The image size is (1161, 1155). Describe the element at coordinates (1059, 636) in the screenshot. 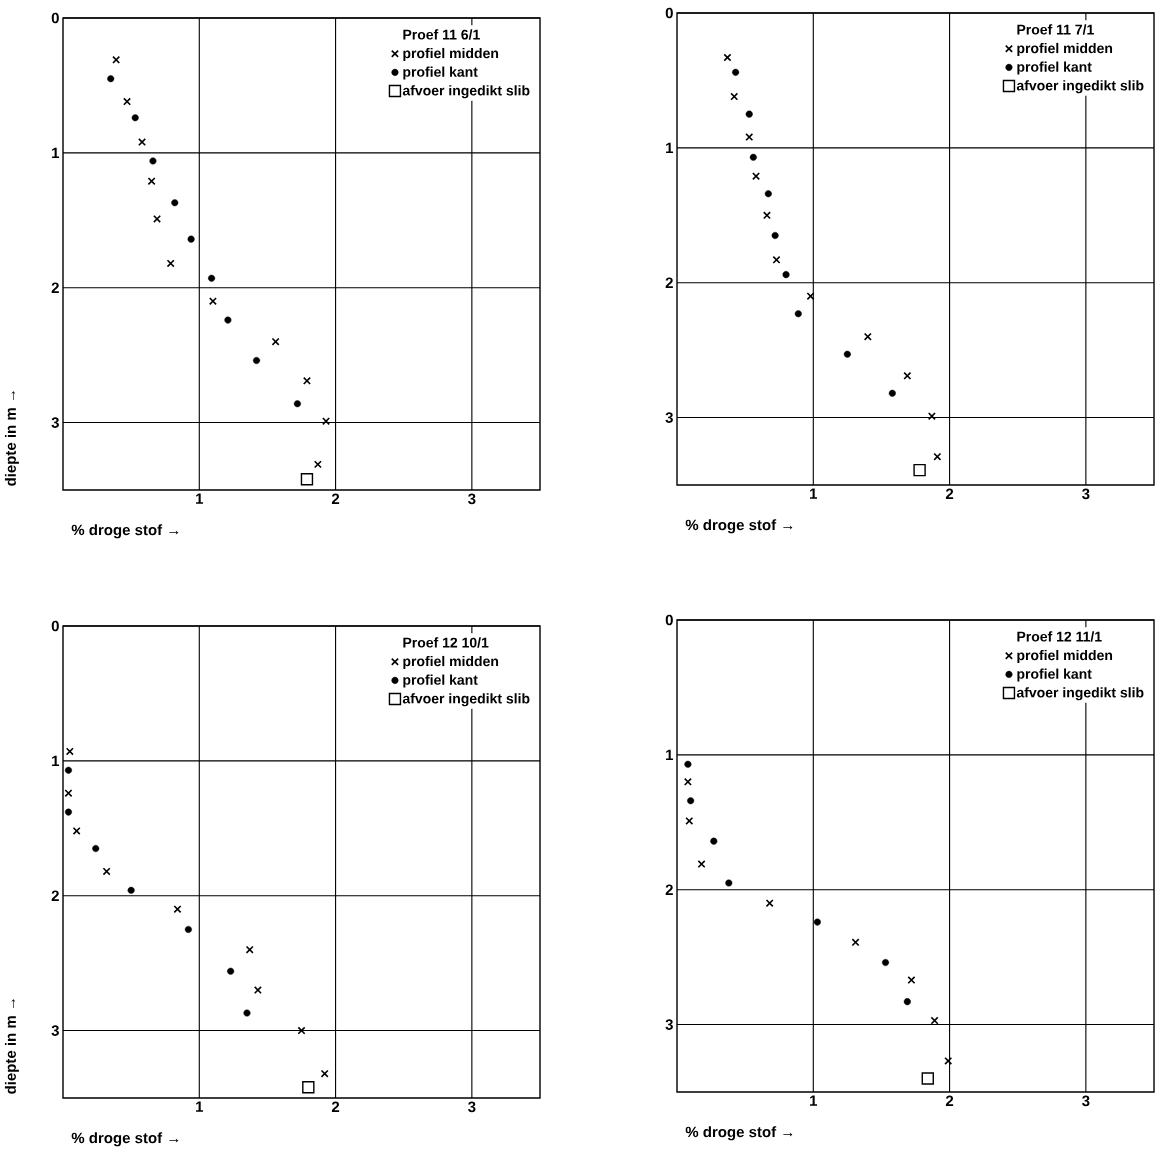

I see `legend-title: Proef 12 11/1` at that location.